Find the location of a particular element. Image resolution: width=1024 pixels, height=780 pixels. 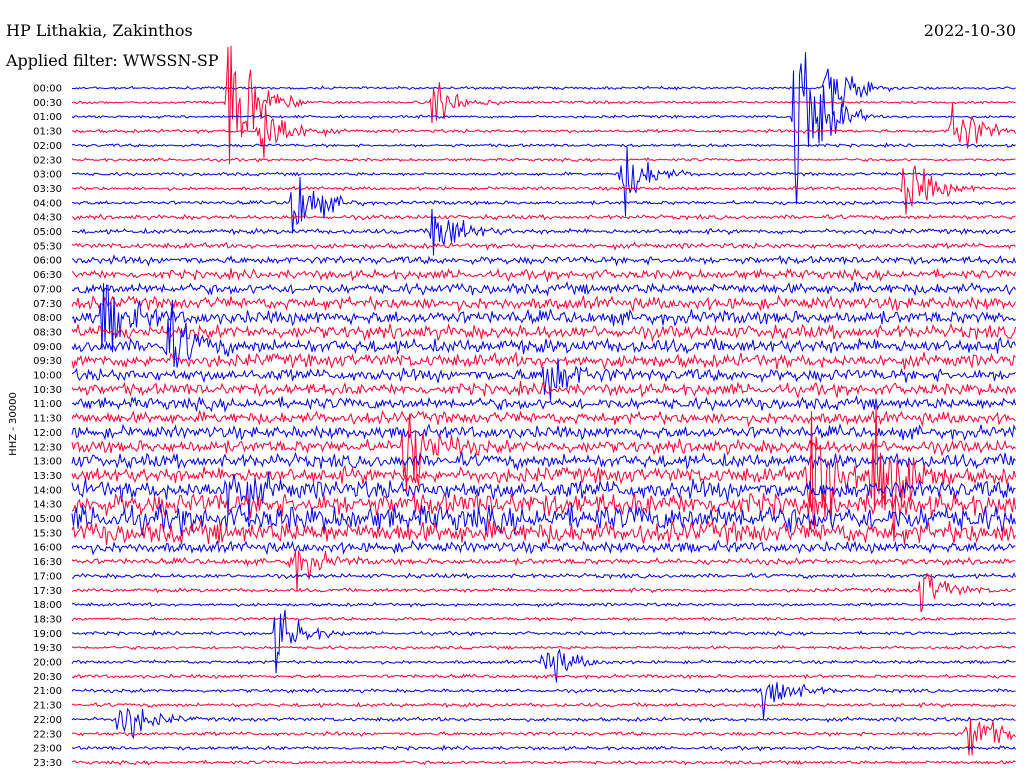

tick-label-2230: 22:30 is located at coordinates (47, 734).